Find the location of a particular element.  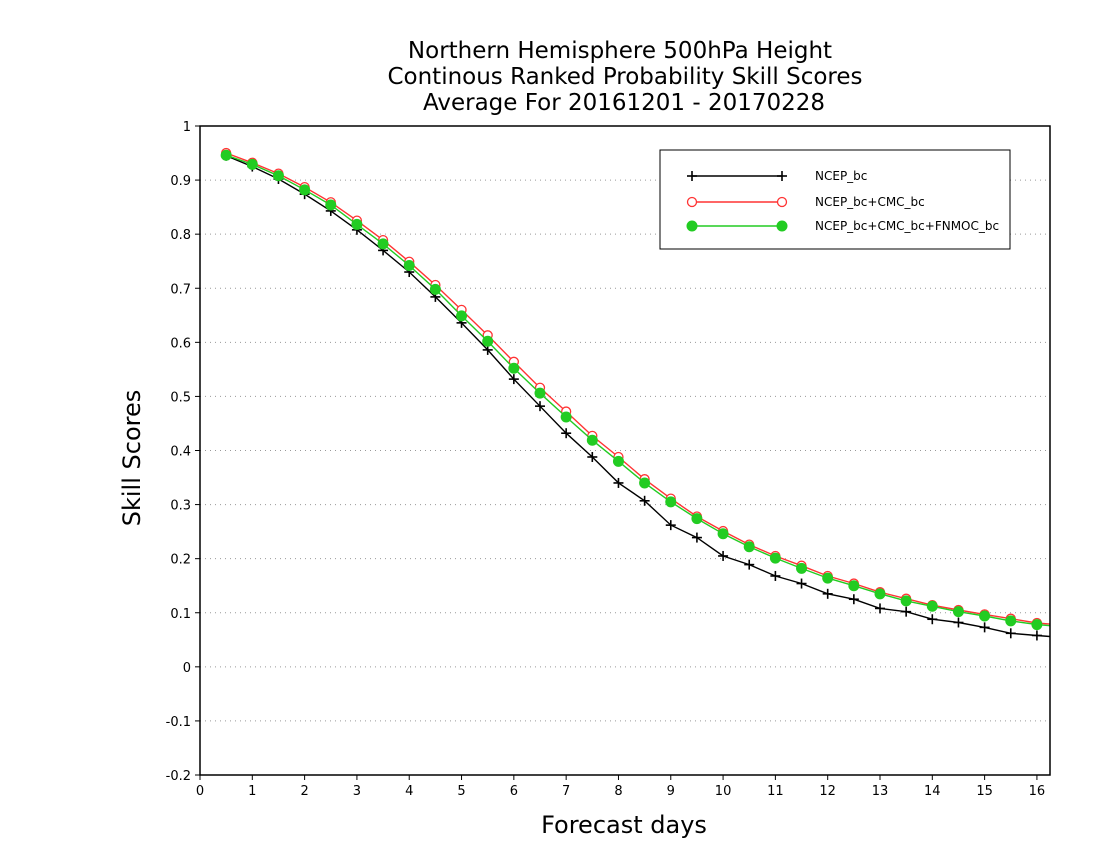

x-tick-label: 10 is located at coordinates (723, 791).